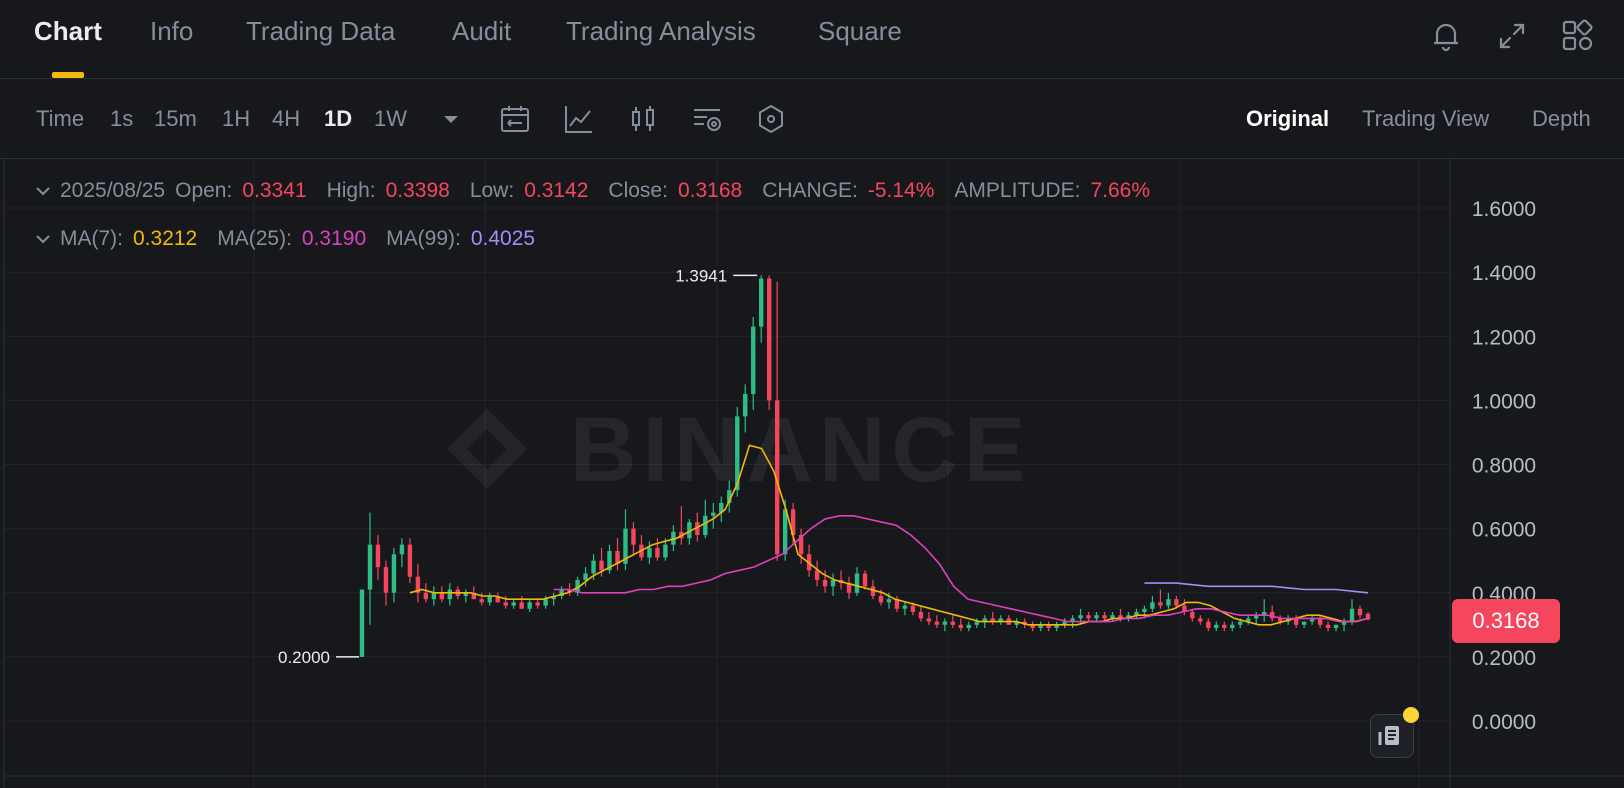  What do you see at coordinates (91, 238) in the screenshot?
I see `ma7-label: MA(7):` at bounding box center [91, 238].